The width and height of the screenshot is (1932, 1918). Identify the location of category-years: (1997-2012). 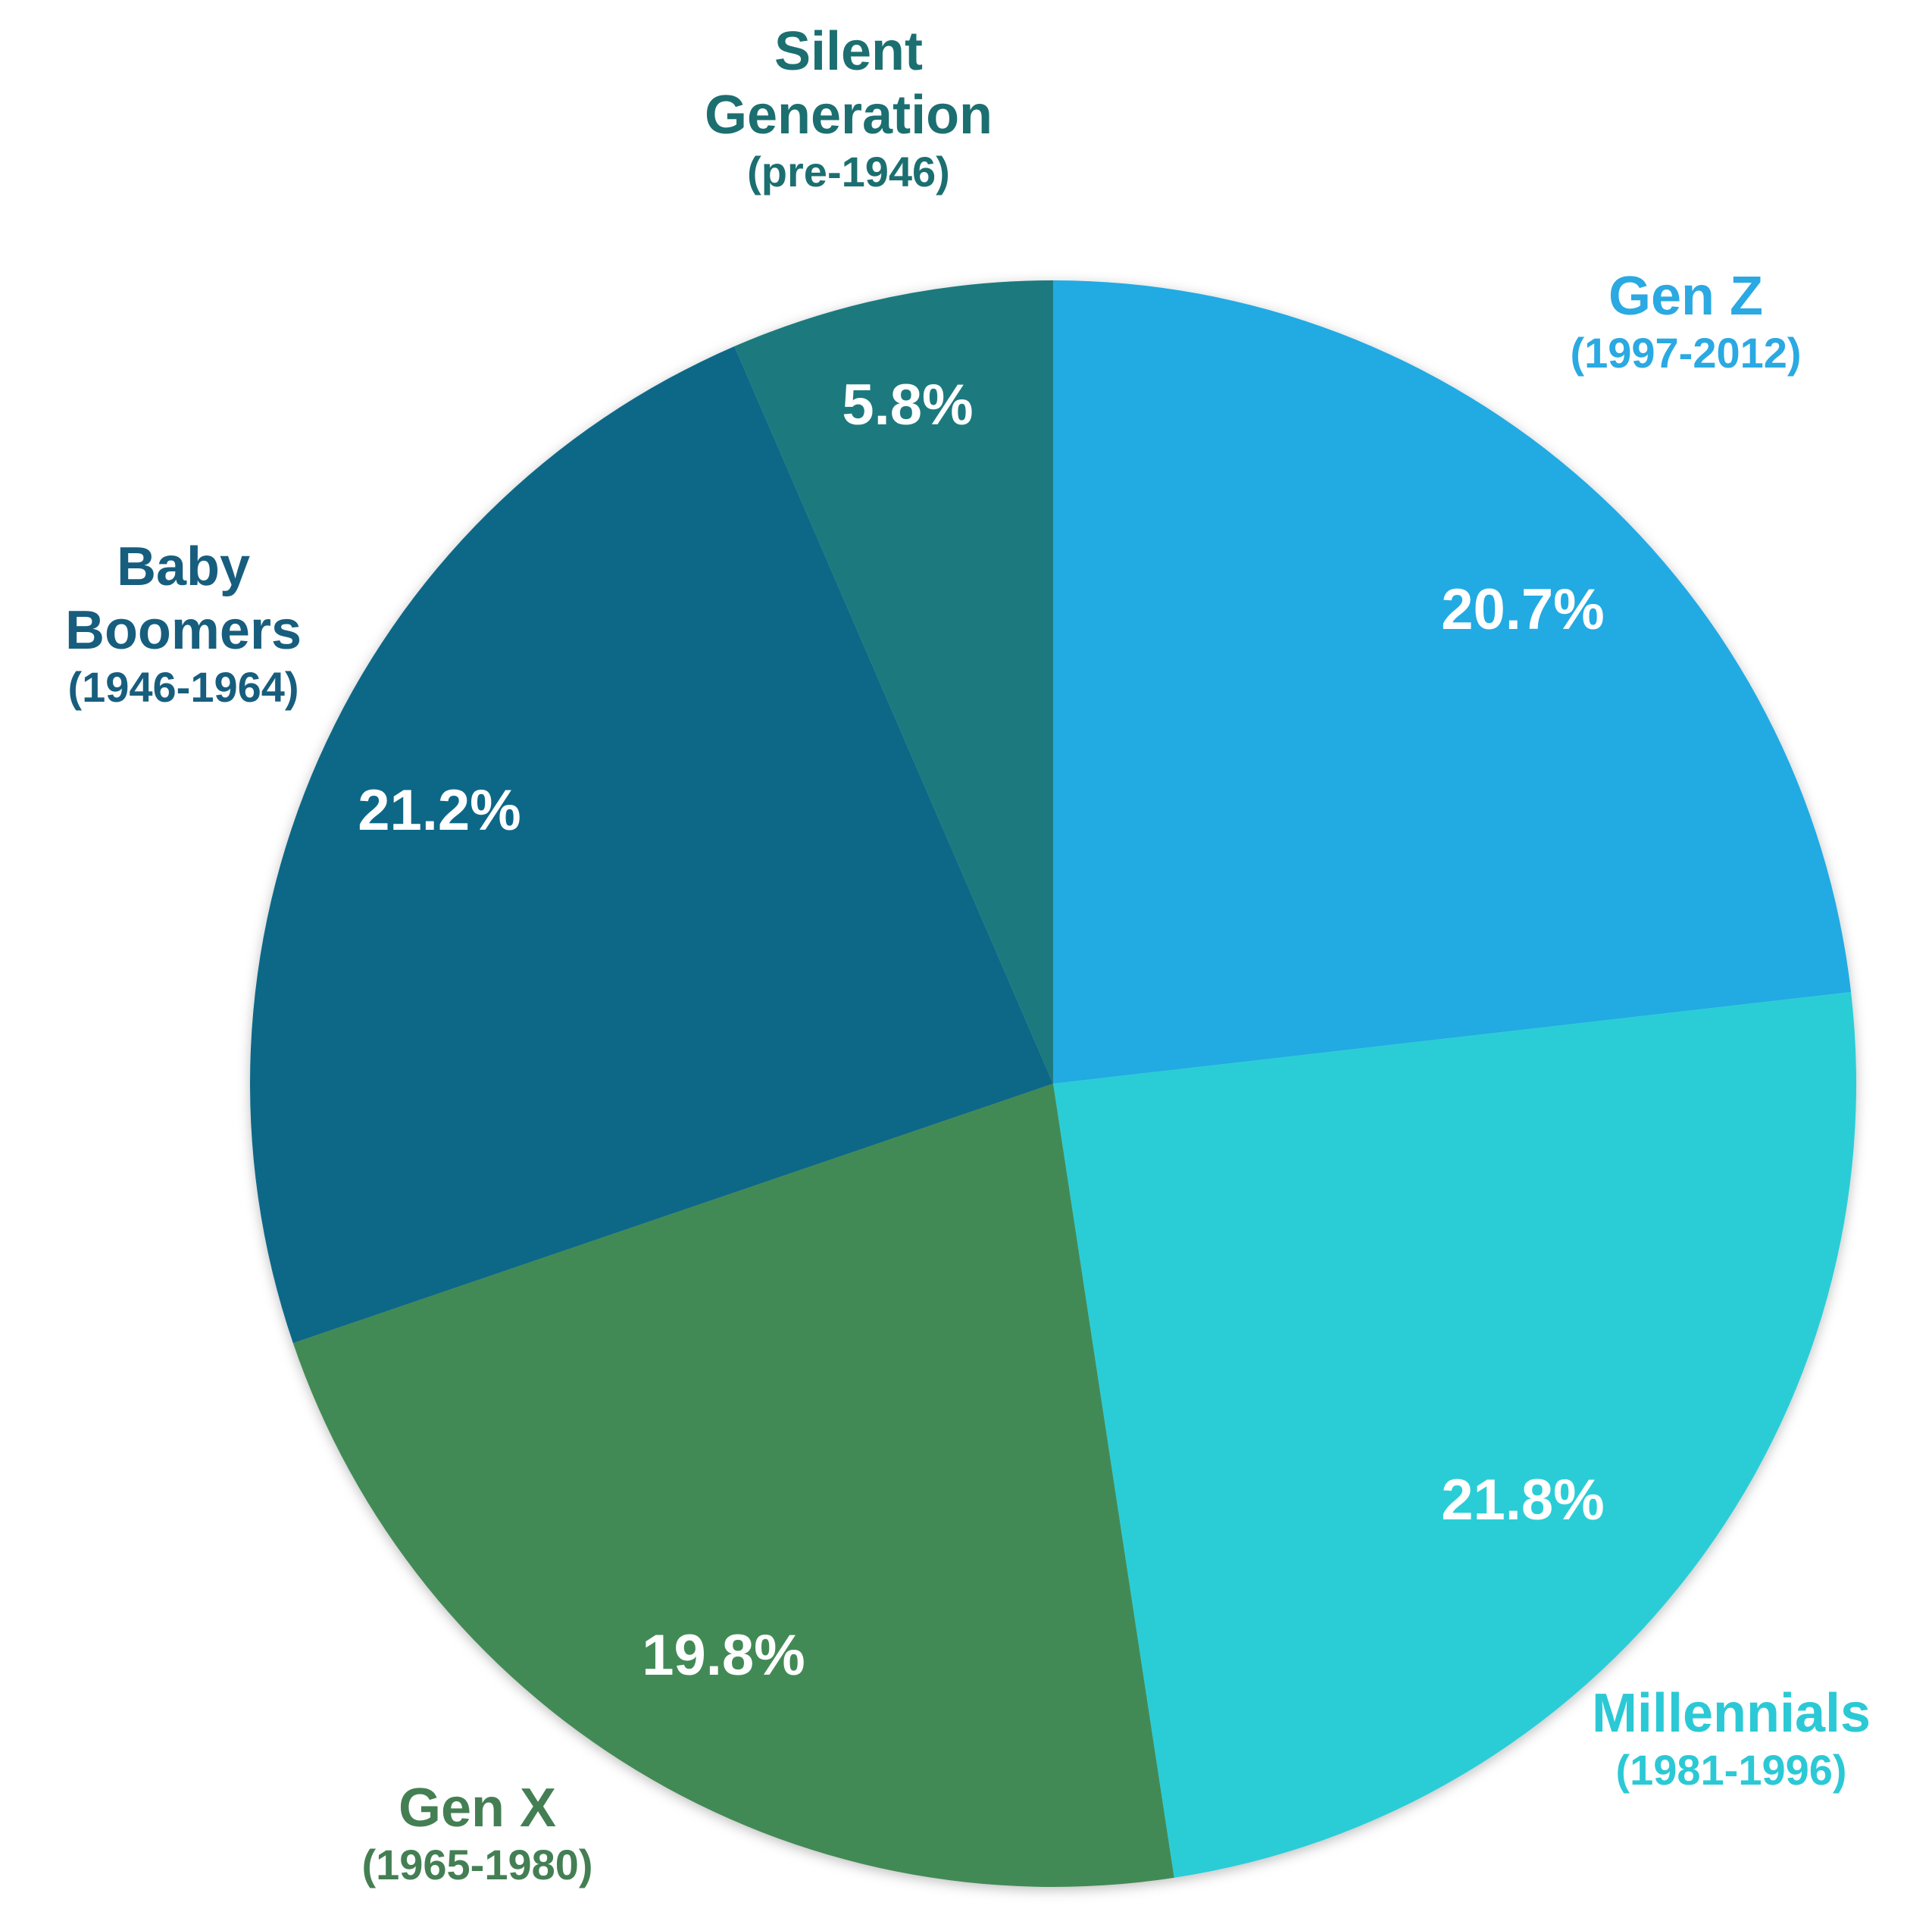
(1686, 353).